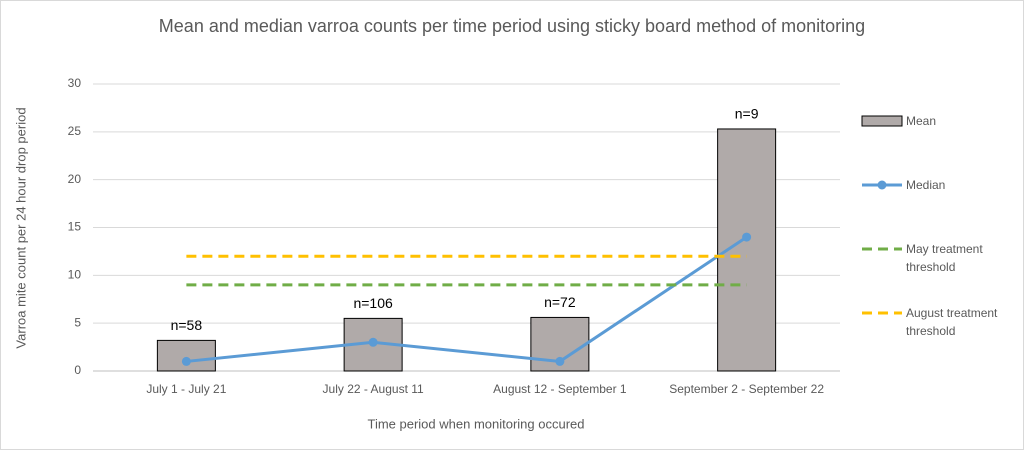  What do you see at coordinates (75, 227) in the screenshot?
I see `y-tick-label: 15` at bounding box center [75, 227].